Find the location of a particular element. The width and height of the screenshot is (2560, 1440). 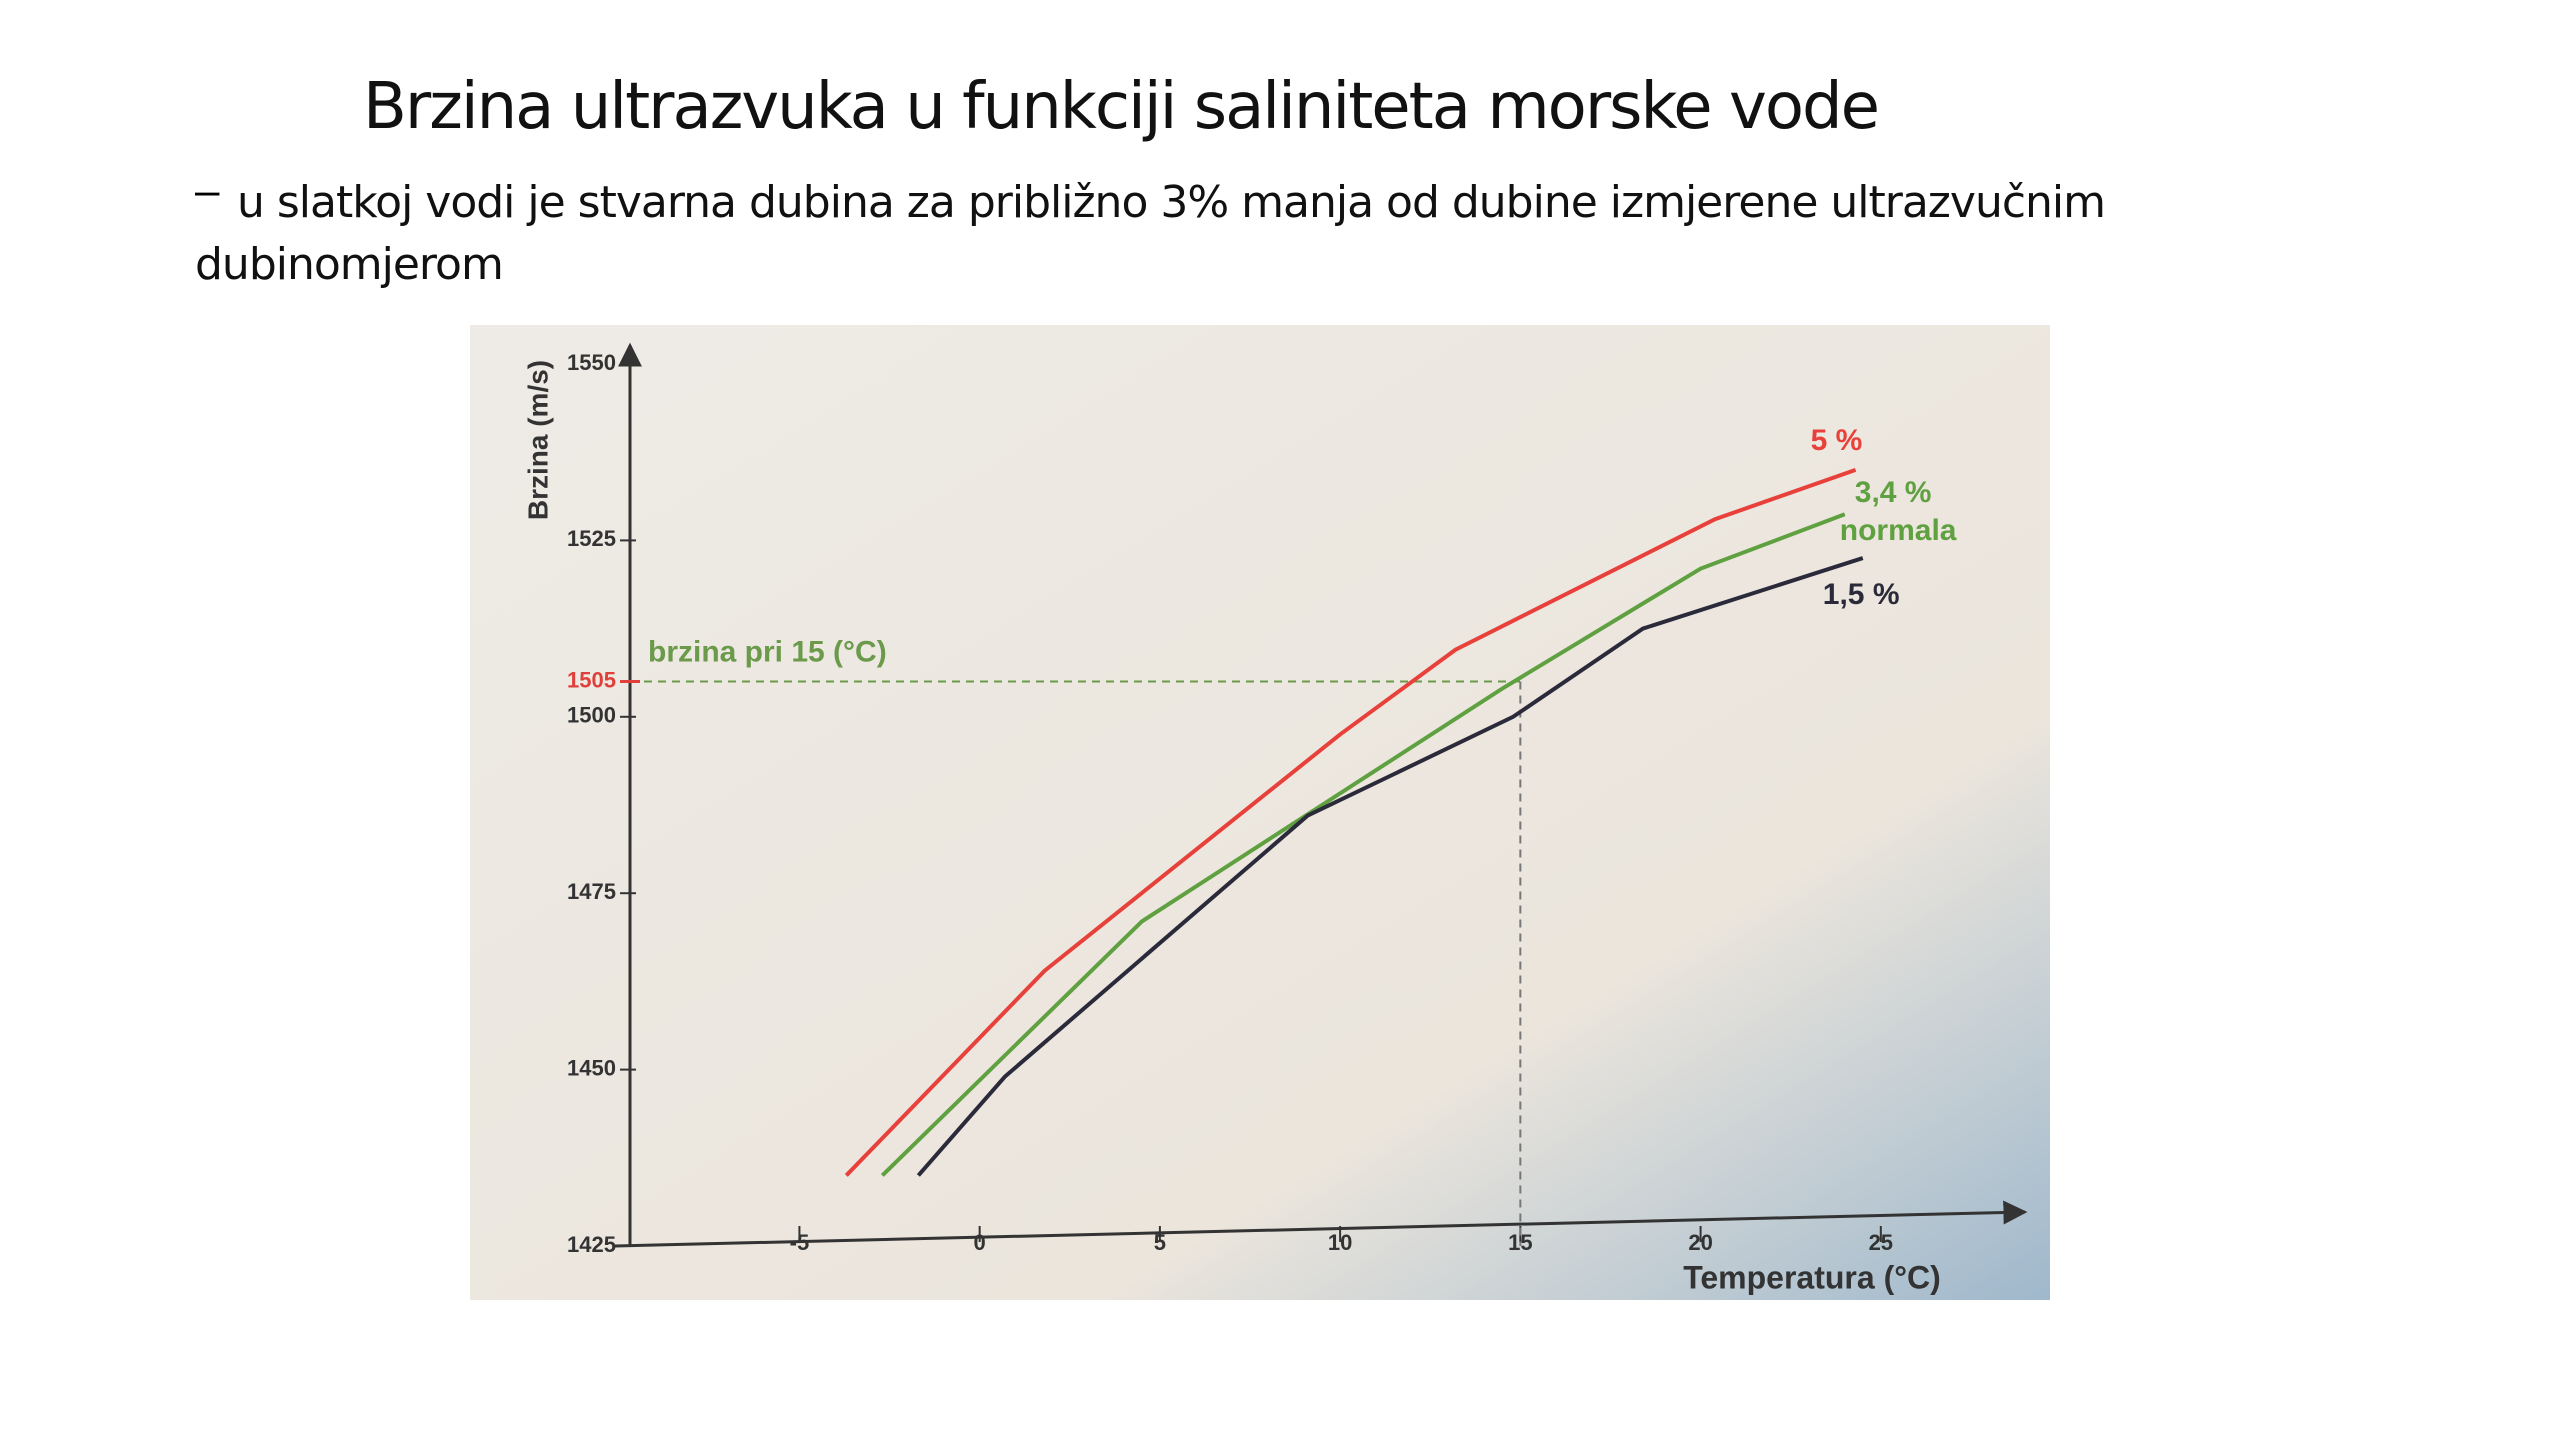

y-tick-label: 1500 is located at coordinates (591, 715).